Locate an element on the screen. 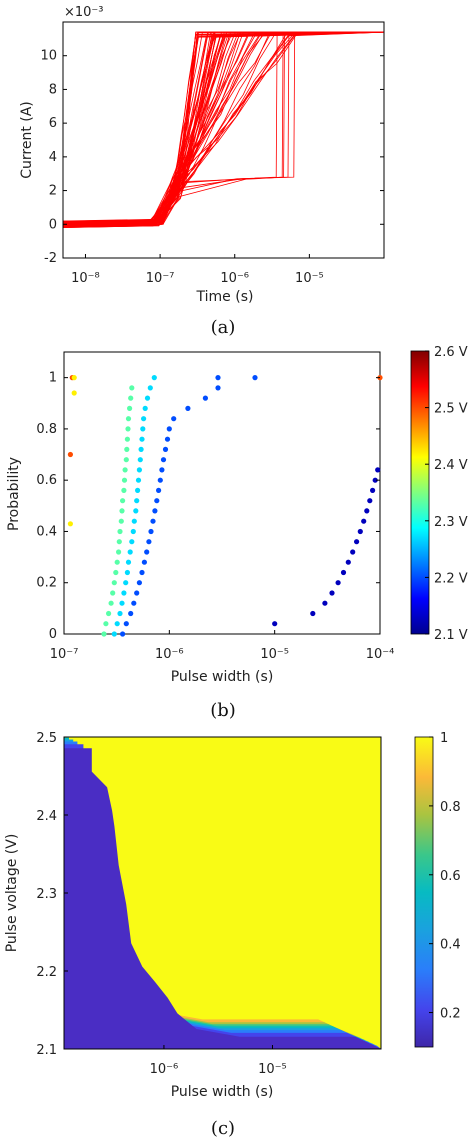 The width and height of the screenshot is (474, 1145). colorbar-tick-label: 0.2 is located at coordinates (450, 1014).